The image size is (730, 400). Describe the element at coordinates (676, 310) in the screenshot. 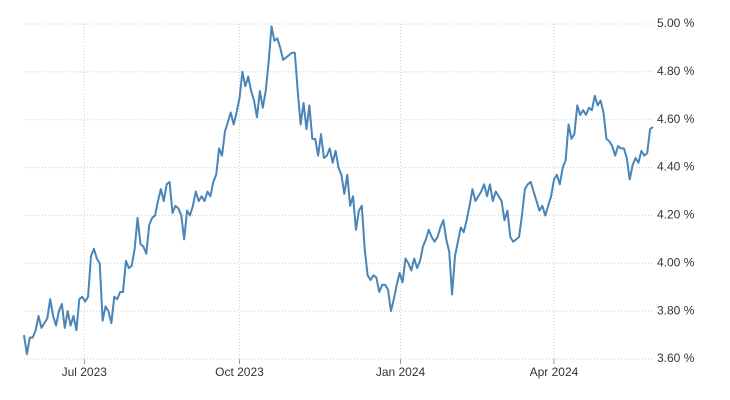

I see `y-tick-label: 3.80 %` at that location.